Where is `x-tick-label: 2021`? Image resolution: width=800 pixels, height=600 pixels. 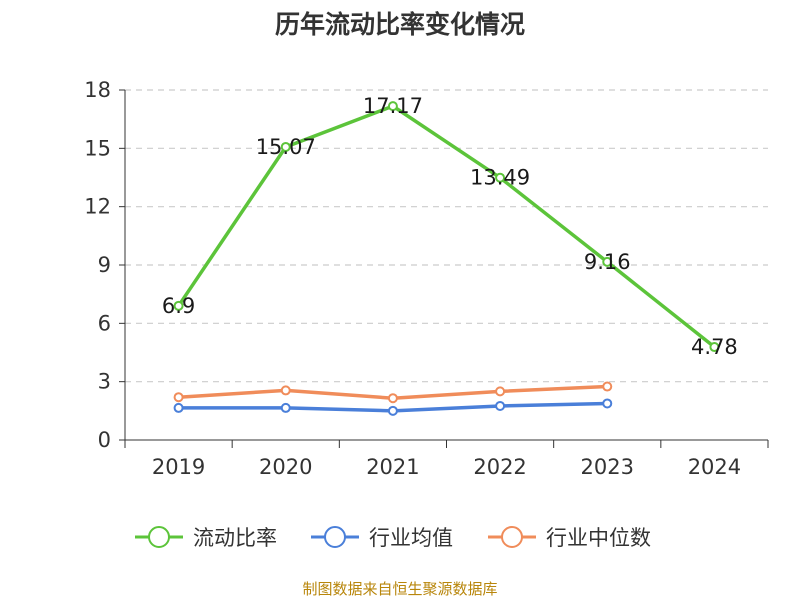 x-tick-label: 2021 is located at coordinates (392, 467).